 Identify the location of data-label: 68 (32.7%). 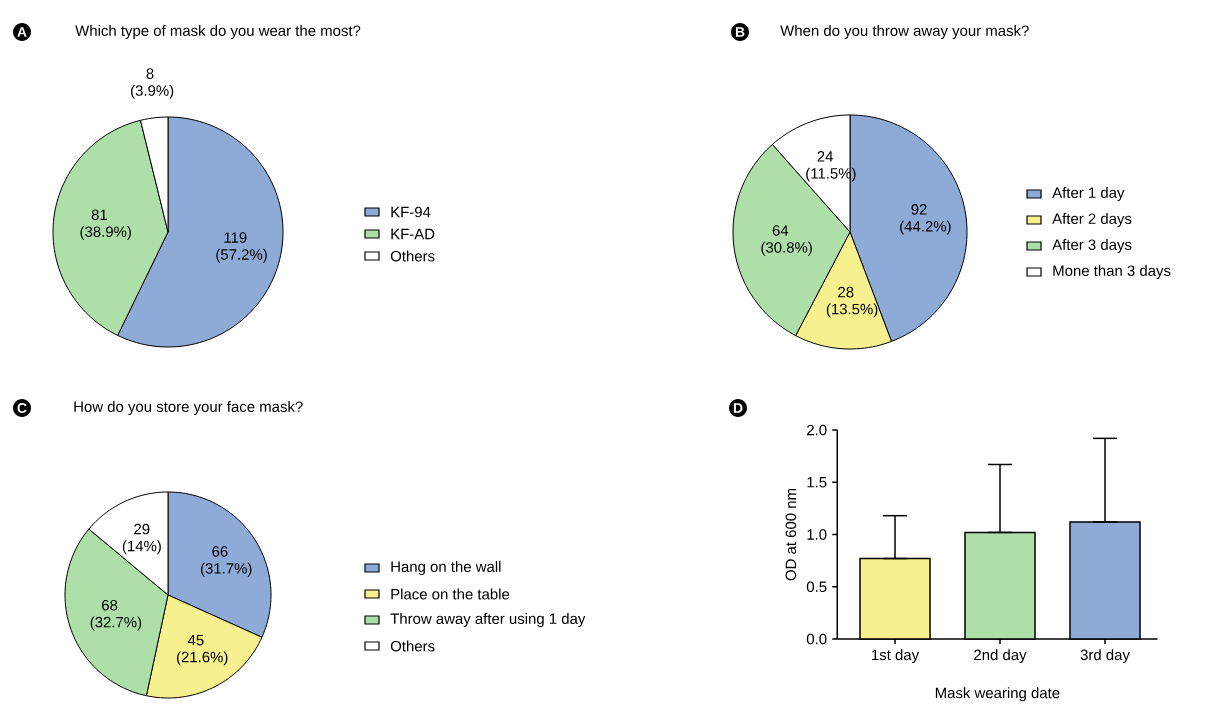
(116, 615).